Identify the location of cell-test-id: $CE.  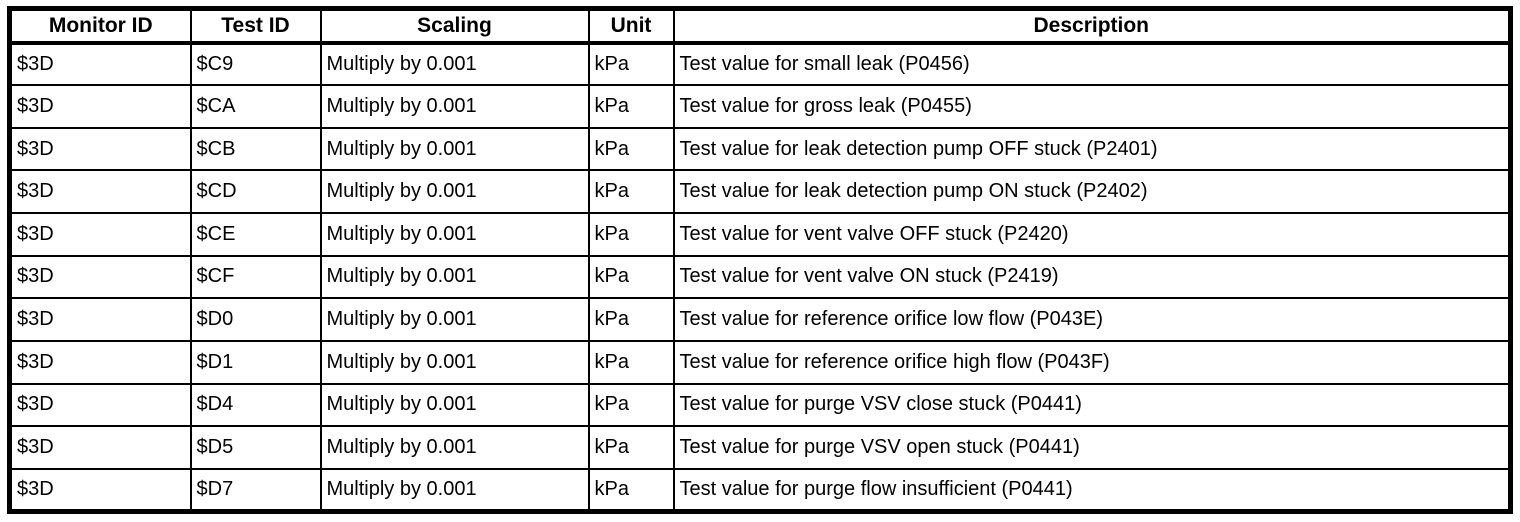
(255, 234).